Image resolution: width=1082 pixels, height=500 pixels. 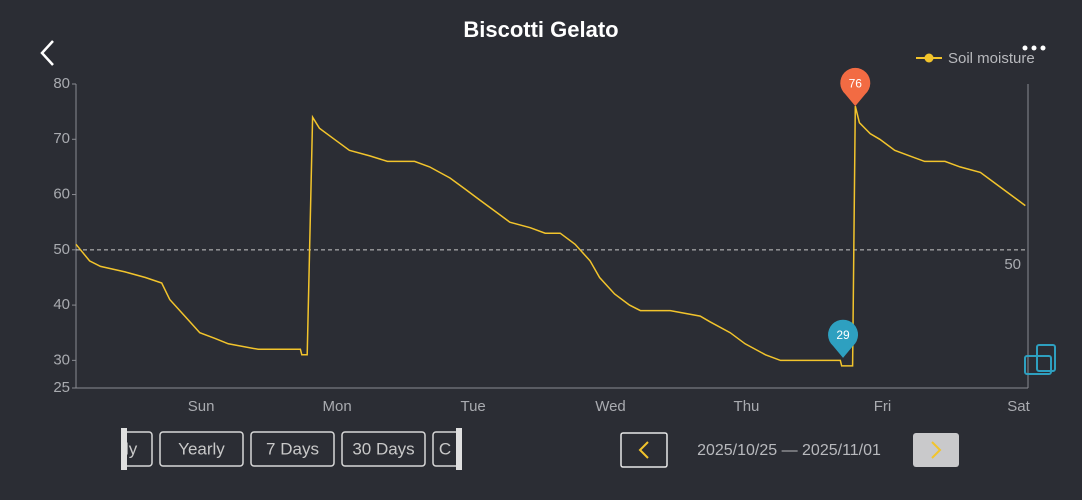 I want to click on icon-part, so click(x=1046, y=358).